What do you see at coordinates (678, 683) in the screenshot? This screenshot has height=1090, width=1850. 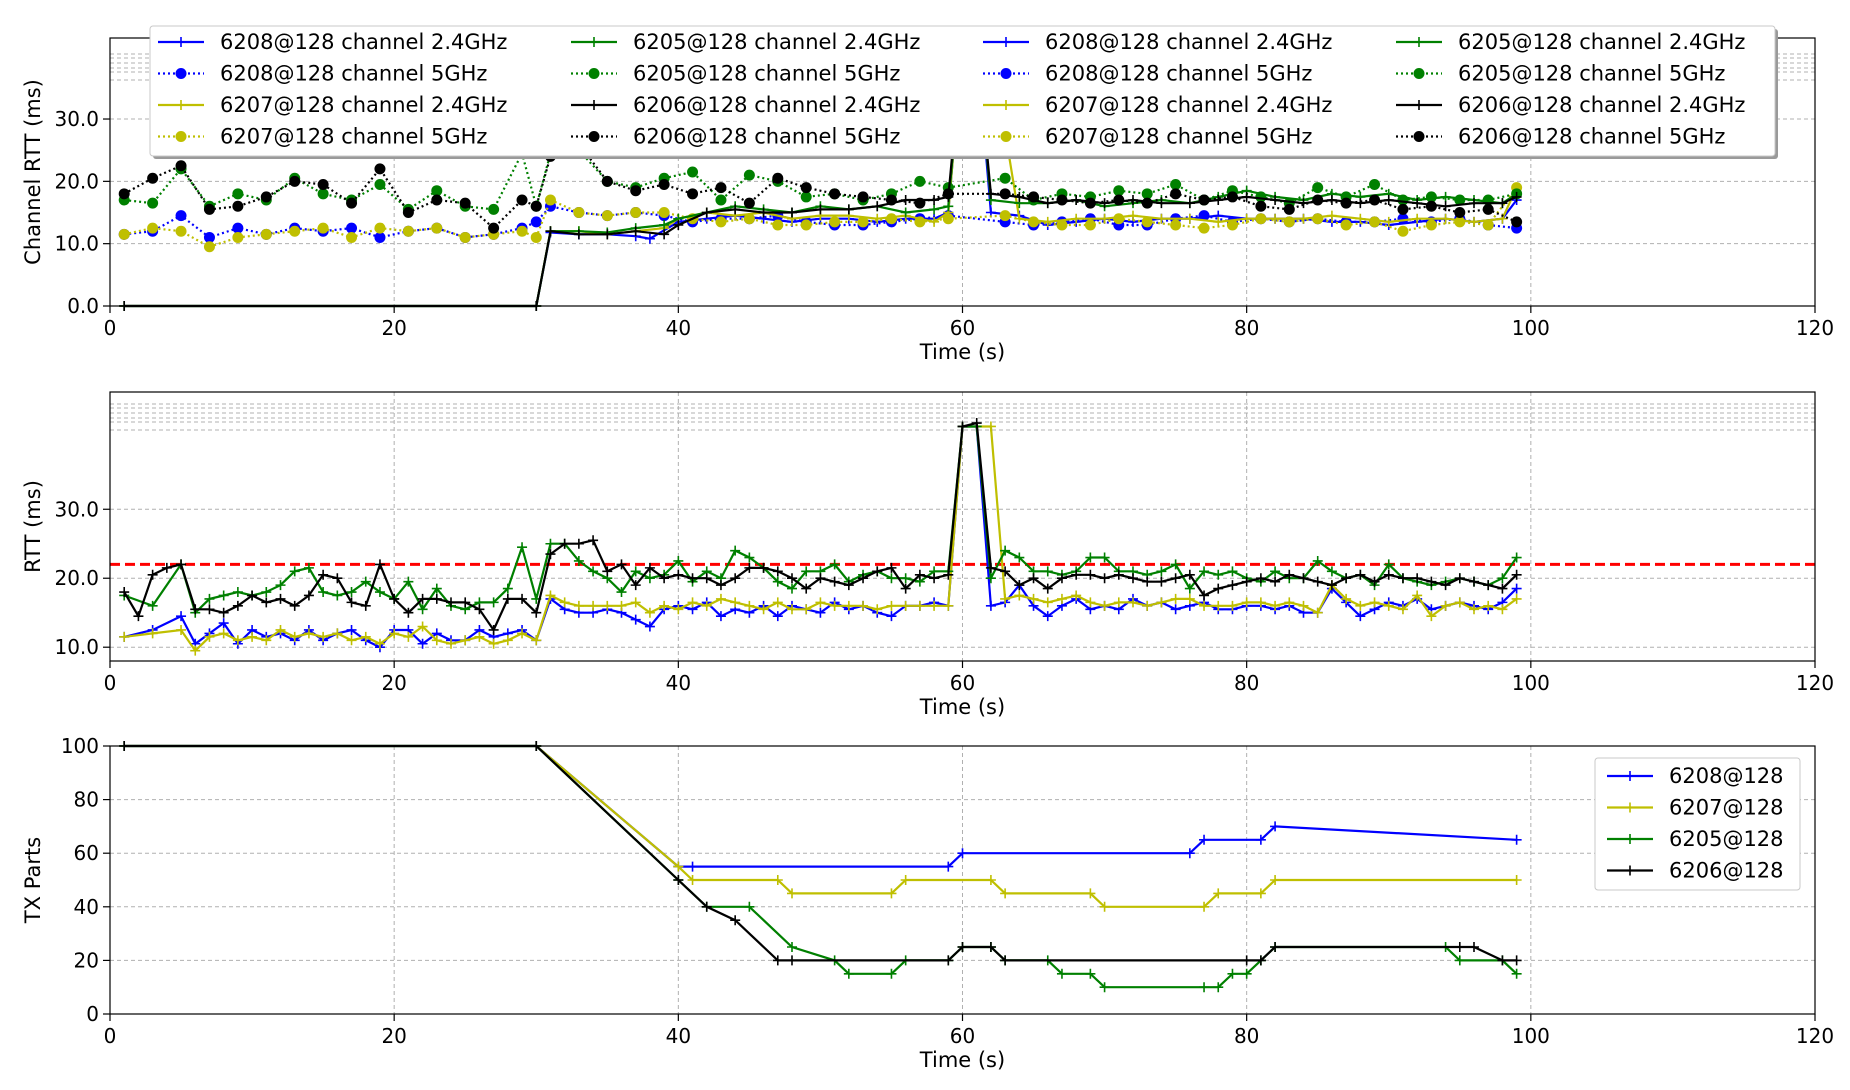 I see `rtt-x-tick-label: 40` at bounding box center [678, 683].